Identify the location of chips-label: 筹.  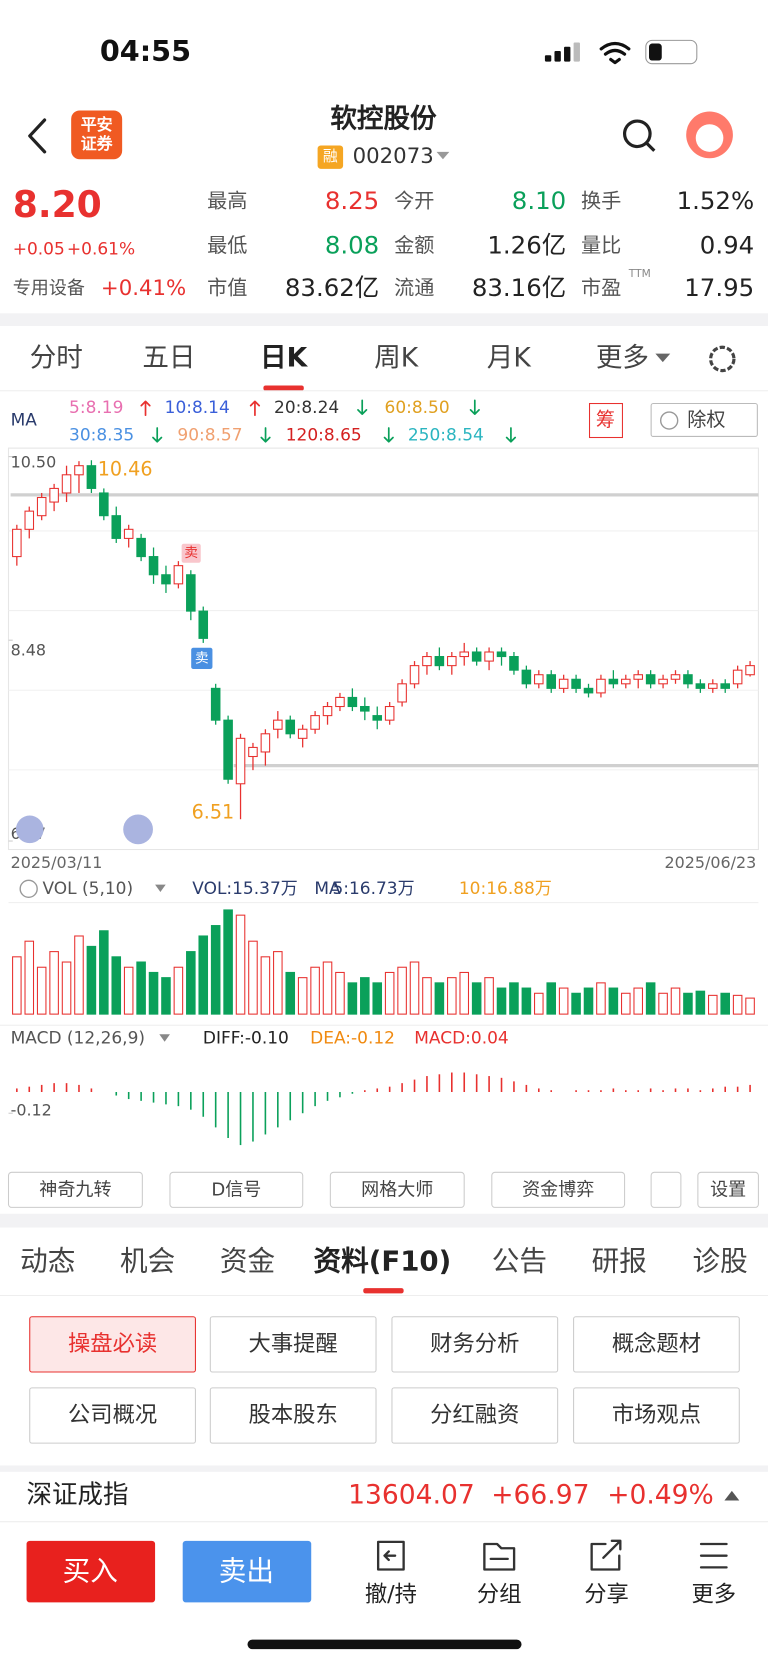
(605, 419).